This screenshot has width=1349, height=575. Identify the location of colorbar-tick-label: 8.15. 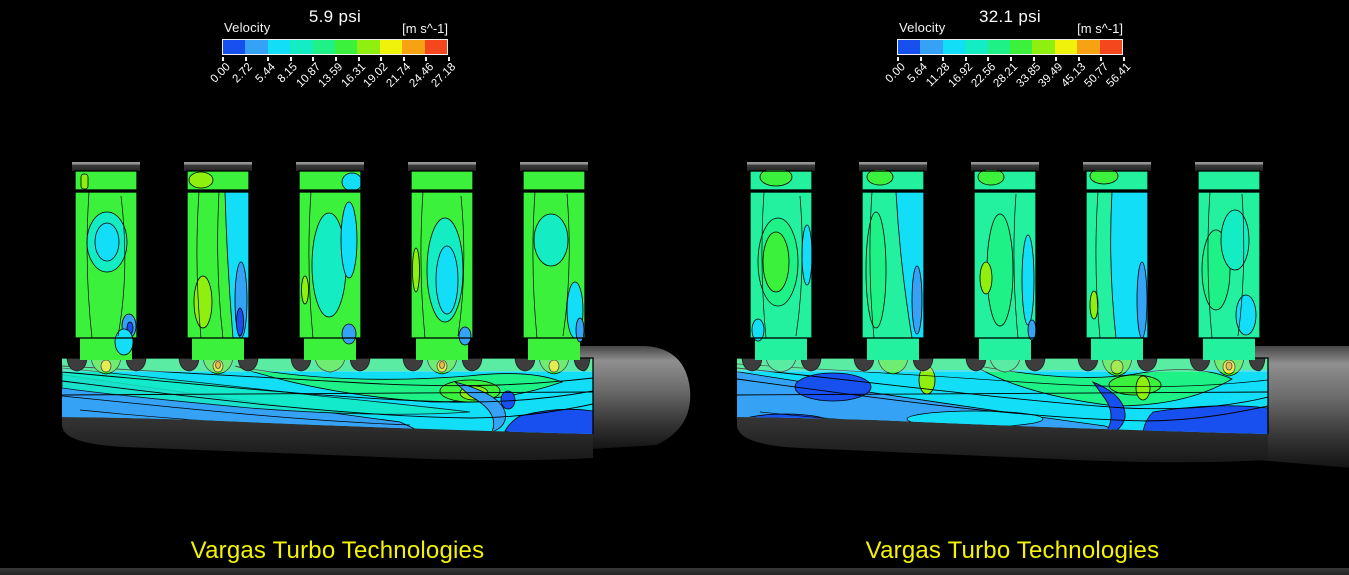
(288, 73).